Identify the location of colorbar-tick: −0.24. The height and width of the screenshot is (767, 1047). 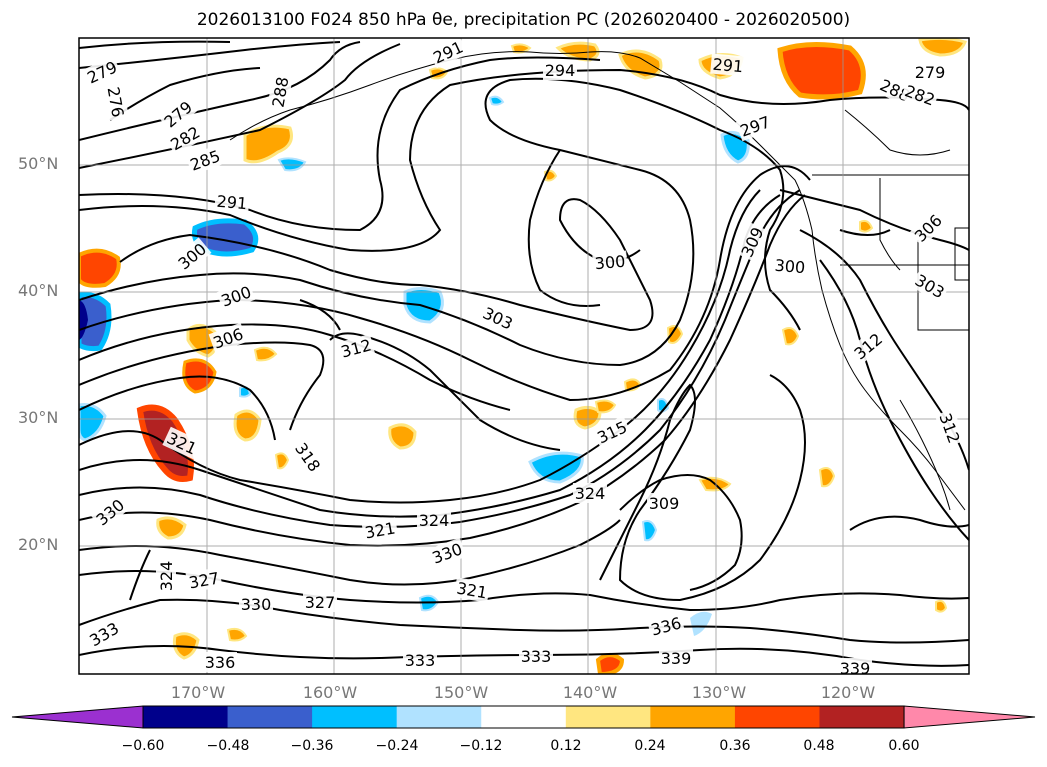
(397, 746).